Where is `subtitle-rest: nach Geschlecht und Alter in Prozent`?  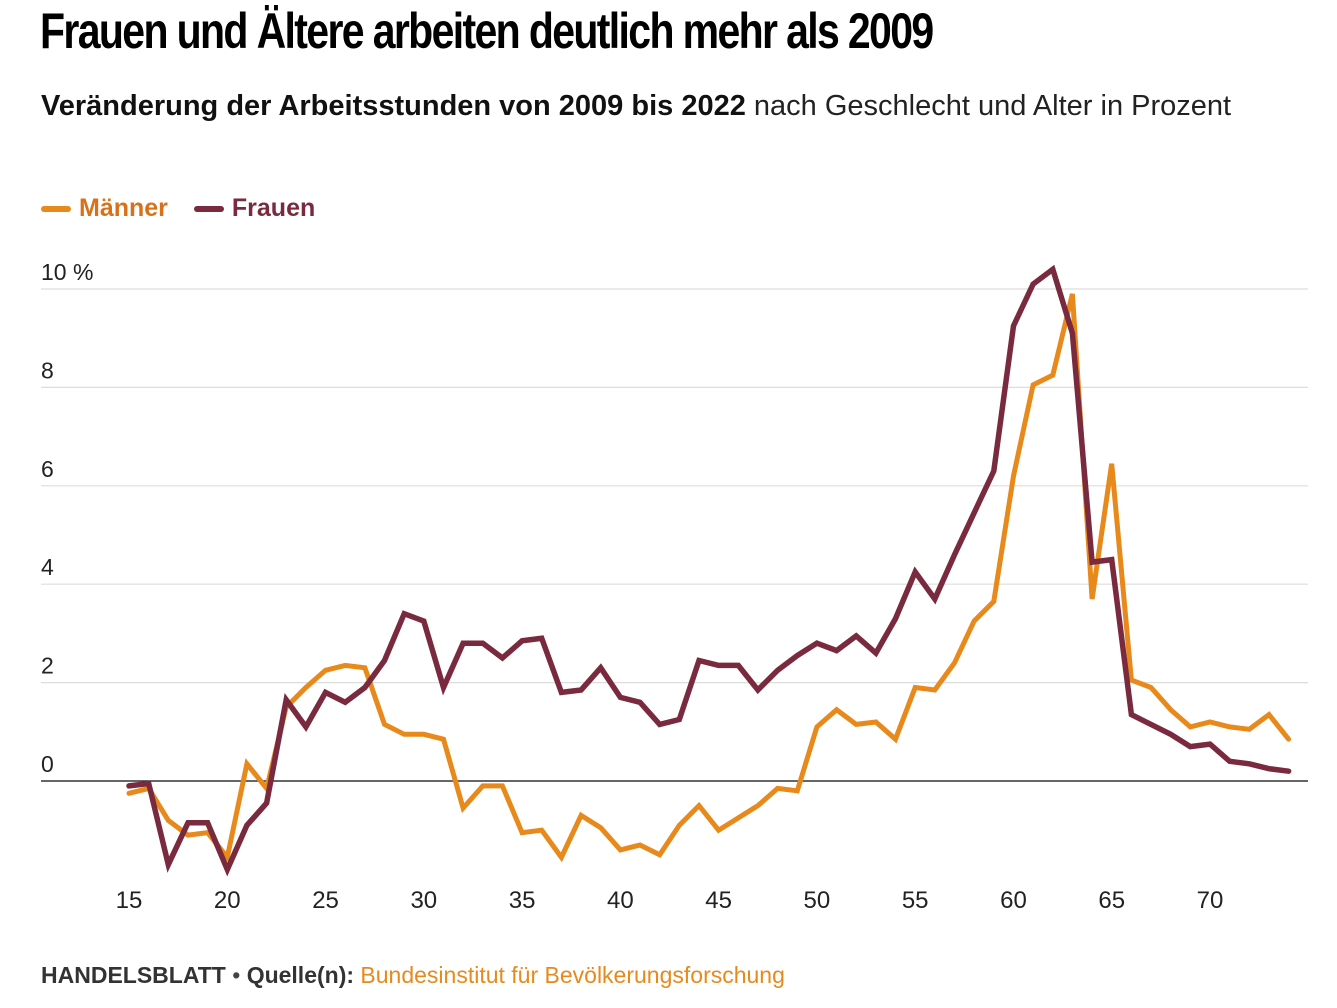
subtitle-rest: nach Geschlecht und Alter in Prozent is located at coordinates (988, 106).